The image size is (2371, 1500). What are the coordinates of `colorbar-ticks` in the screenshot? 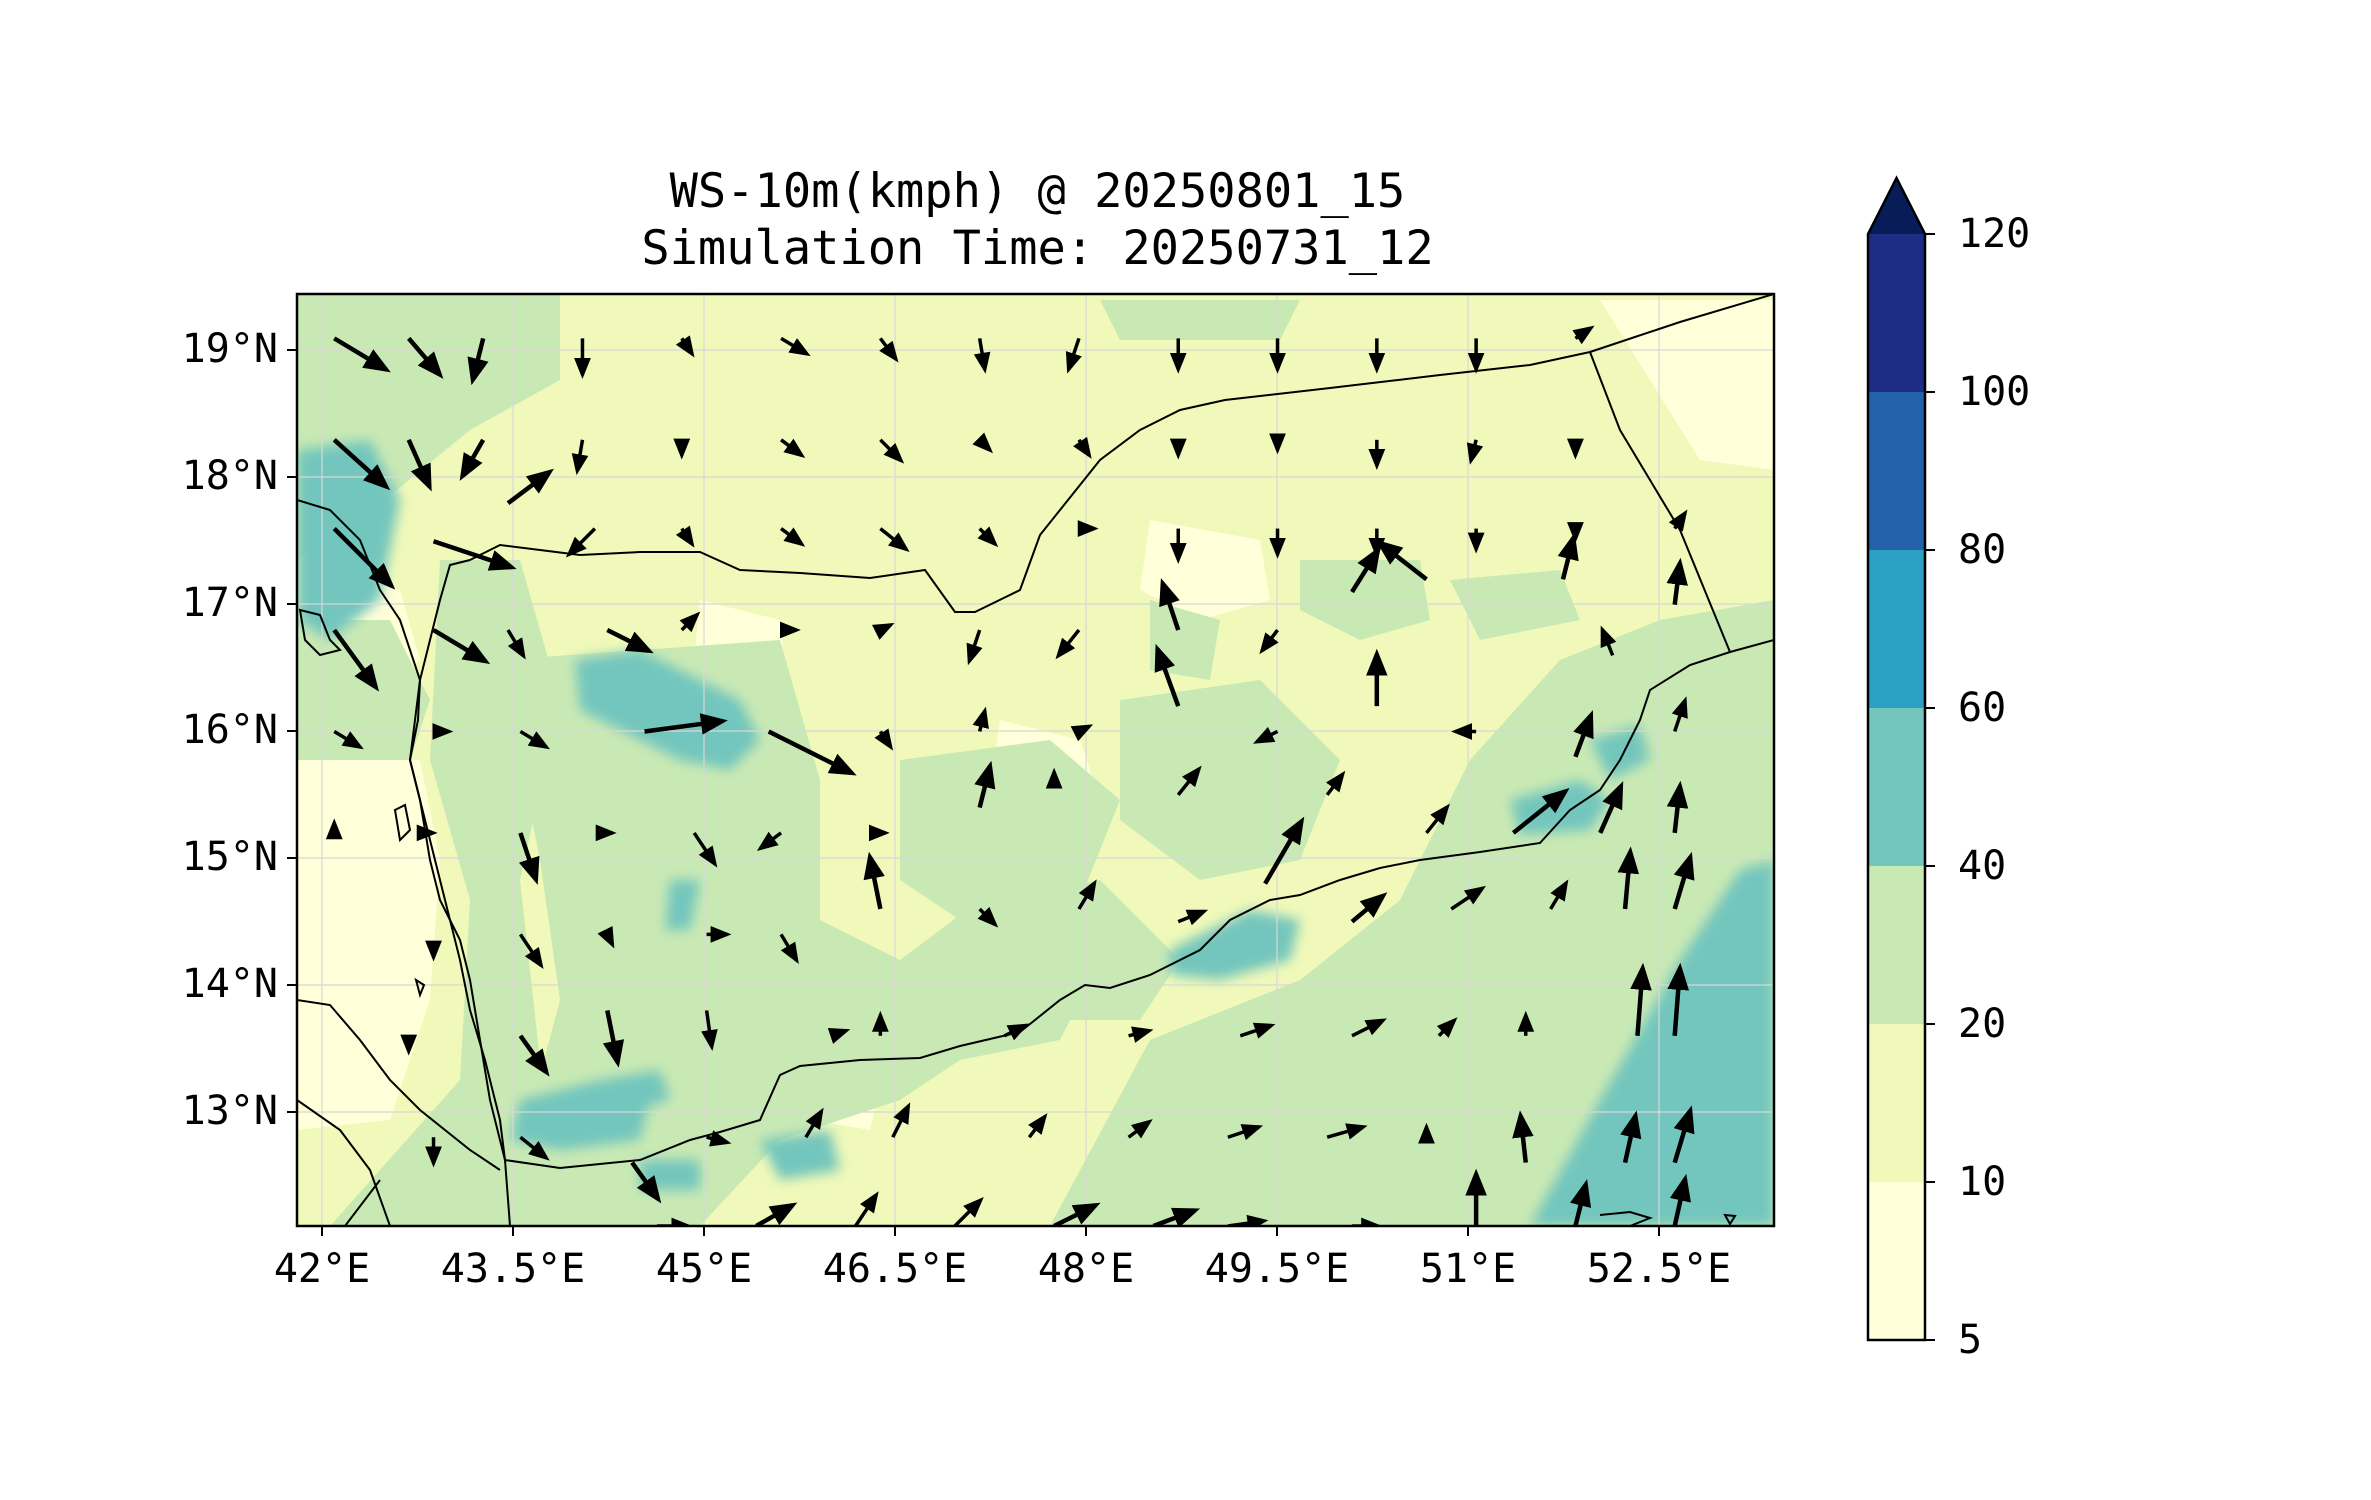 It's located at (1930, 787).